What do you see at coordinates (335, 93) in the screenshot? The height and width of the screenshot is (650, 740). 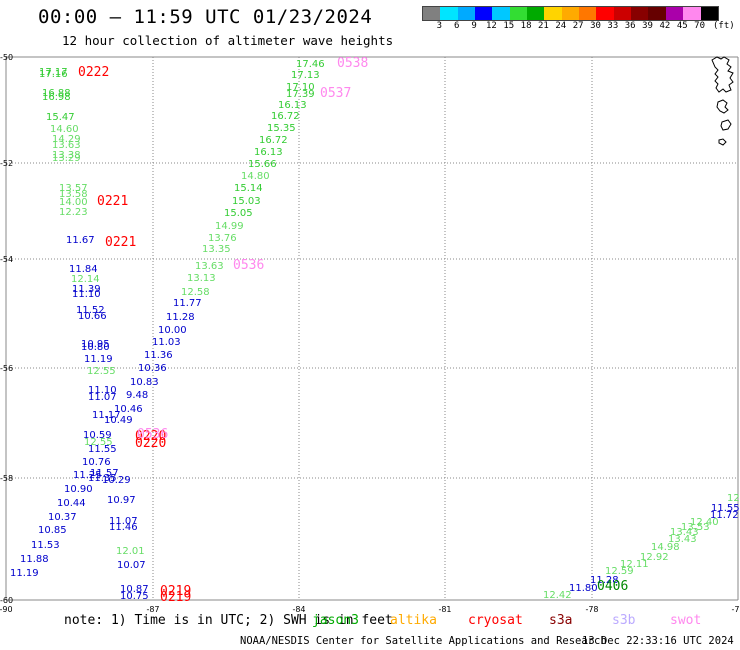 I see `pass-time-label: 0537` at bounding box center [335, 93].